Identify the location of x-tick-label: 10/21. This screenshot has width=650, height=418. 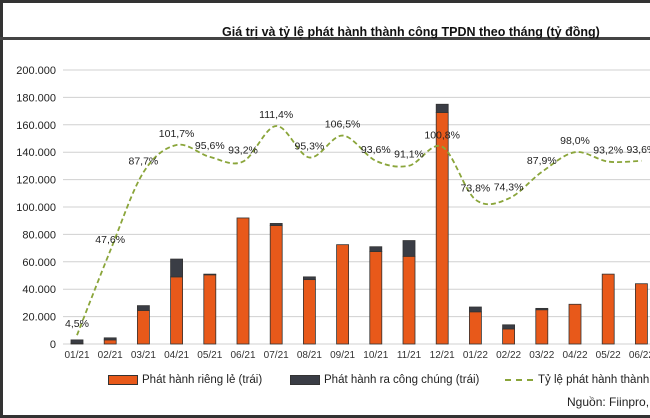
(375, 355).